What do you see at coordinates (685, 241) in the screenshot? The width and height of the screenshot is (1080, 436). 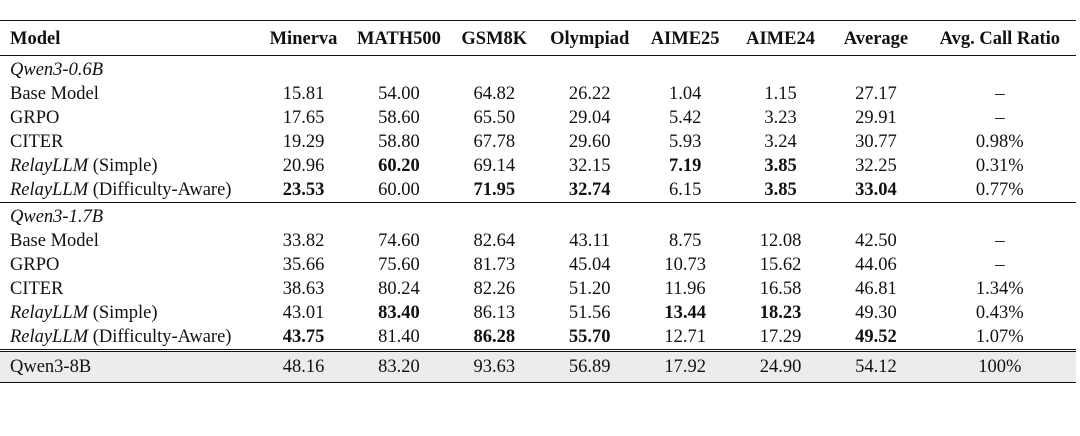 I see `cell-aime25: 8.75` at bounding box center [685, 241].